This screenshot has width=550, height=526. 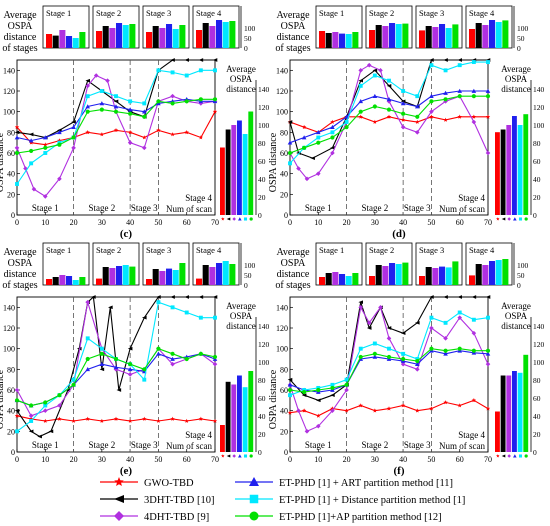 I want to click on x-tick-label: 50, so click(x=431, y=459).